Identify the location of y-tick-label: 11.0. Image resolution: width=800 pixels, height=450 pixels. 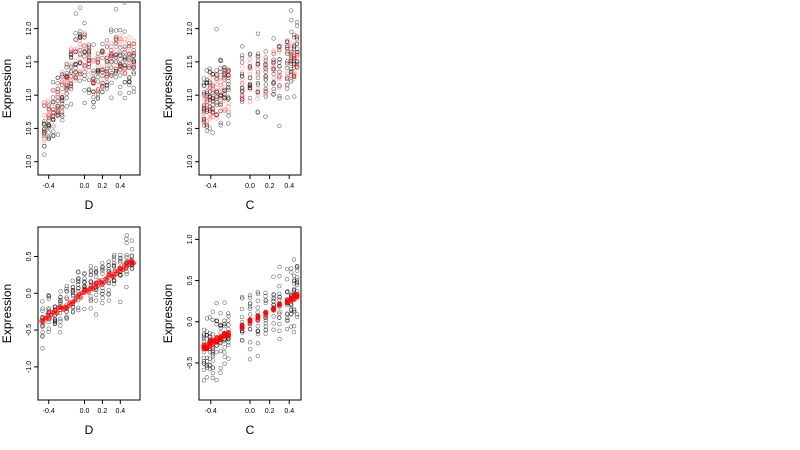
(29, 94).